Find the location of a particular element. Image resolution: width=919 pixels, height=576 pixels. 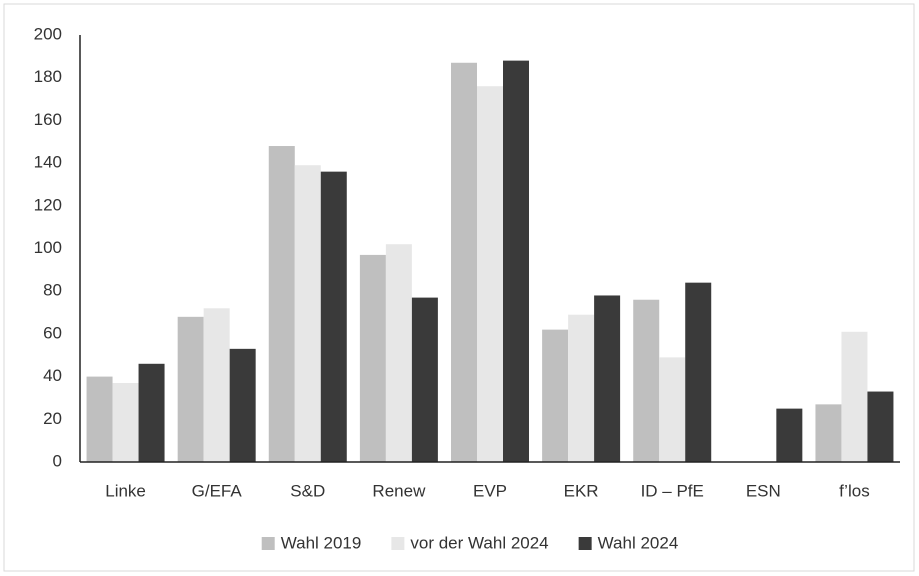

x-tick-label: S&D is located at coordinates (307, 490).